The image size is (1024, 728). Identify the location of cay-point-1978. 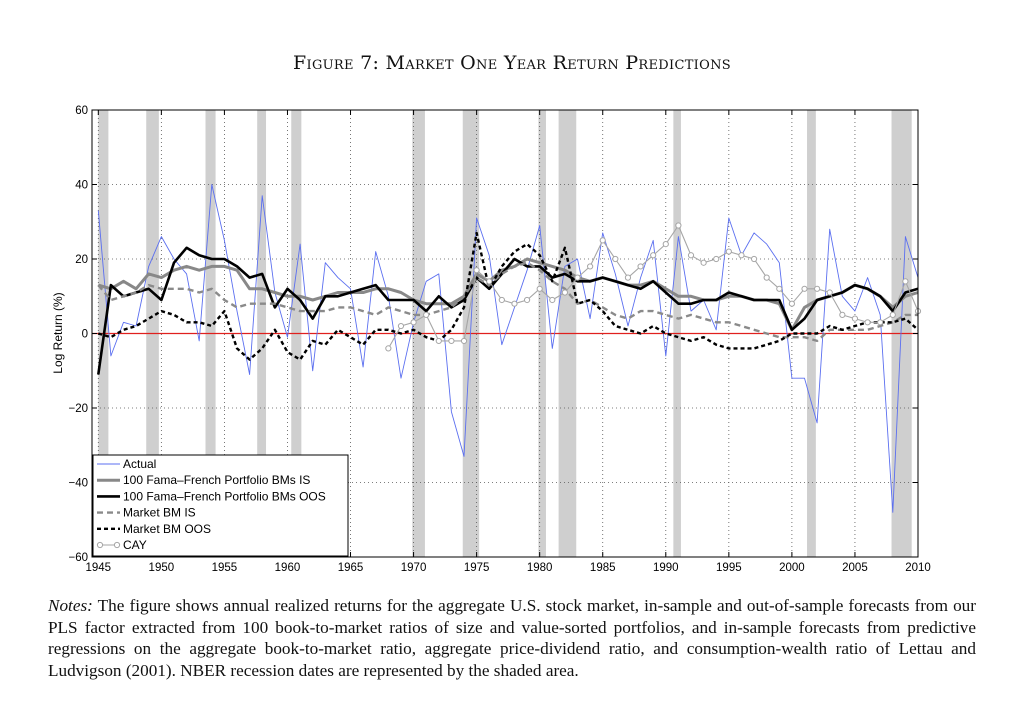
(514, 303).